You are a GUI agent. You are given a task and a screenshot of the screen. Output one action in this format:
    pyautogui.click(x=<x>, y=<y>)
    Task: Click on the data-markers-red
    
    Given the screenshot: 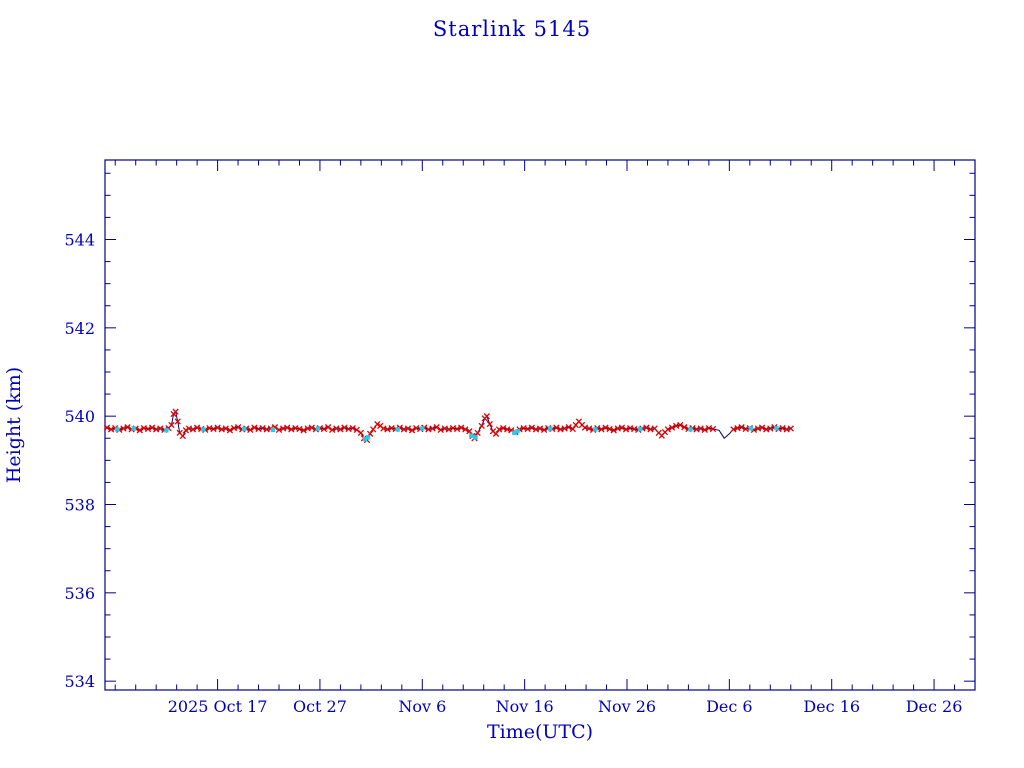 What is the action you would take?
    pyautogui.click(x=448, y=426)
    